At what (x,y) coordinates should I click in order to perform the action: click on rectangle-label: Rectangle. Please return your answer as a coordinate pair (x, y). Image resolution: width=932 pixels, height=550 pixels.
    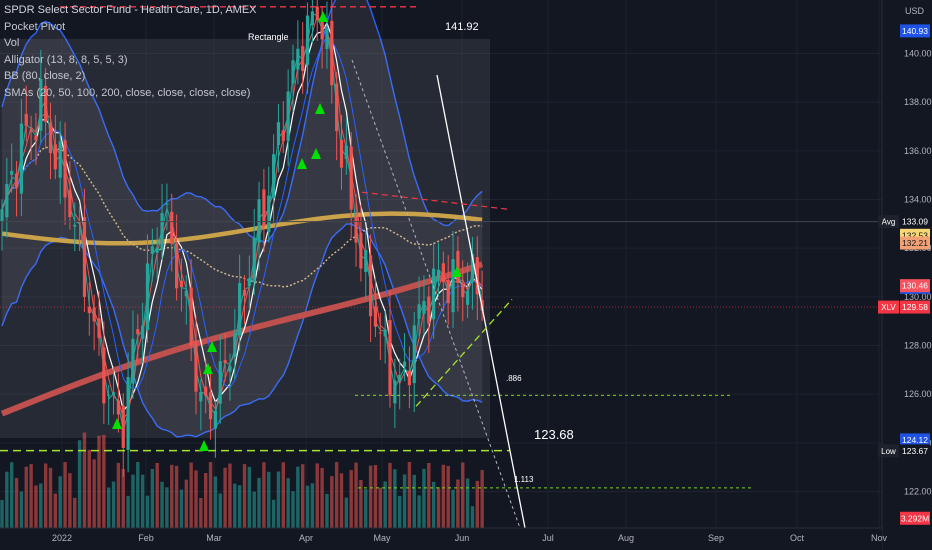
    Looking at the image, I should click on (268, 37).